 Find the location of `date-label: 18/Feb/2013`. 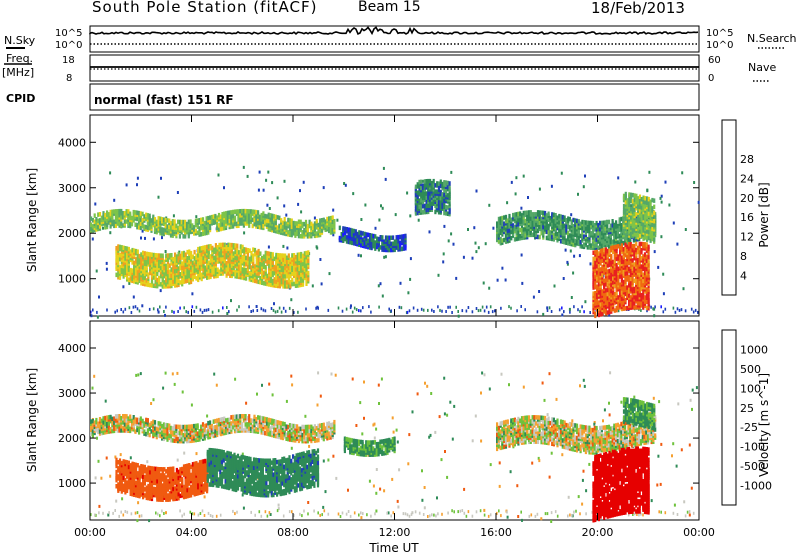

date-label: 18/Feb/2013 is located at coordinates (638, 8).